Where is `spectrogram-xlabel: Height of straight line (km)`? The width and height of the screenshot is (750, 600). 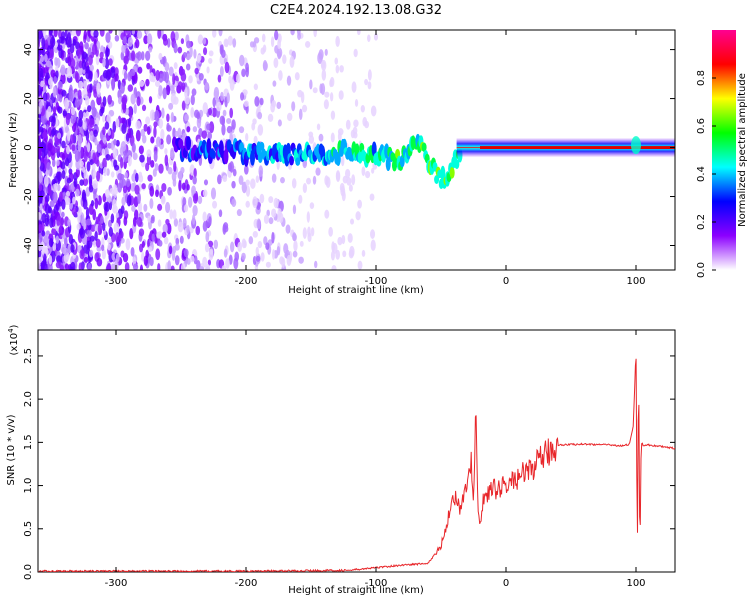
spectrogram-xlabel: Height of straight line (km) is located at coordinates (356, 290).